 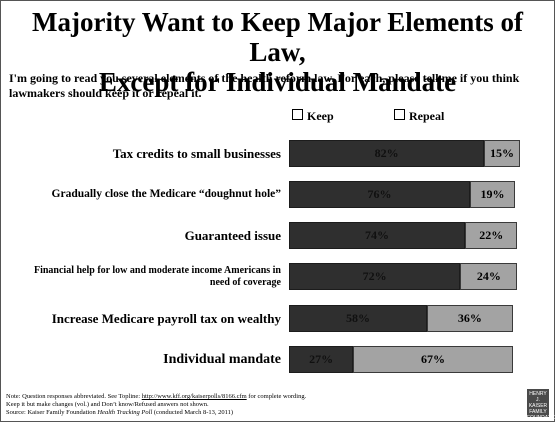 I want to click on legend-item-keep: Keep, so click(x=313, y=116).